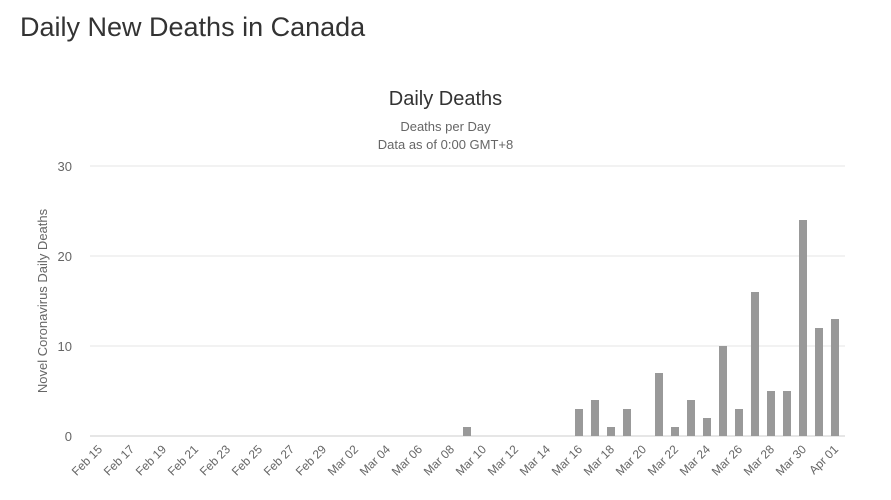  I want to click on x-tick-label: Mar 26, so click(727, 460).